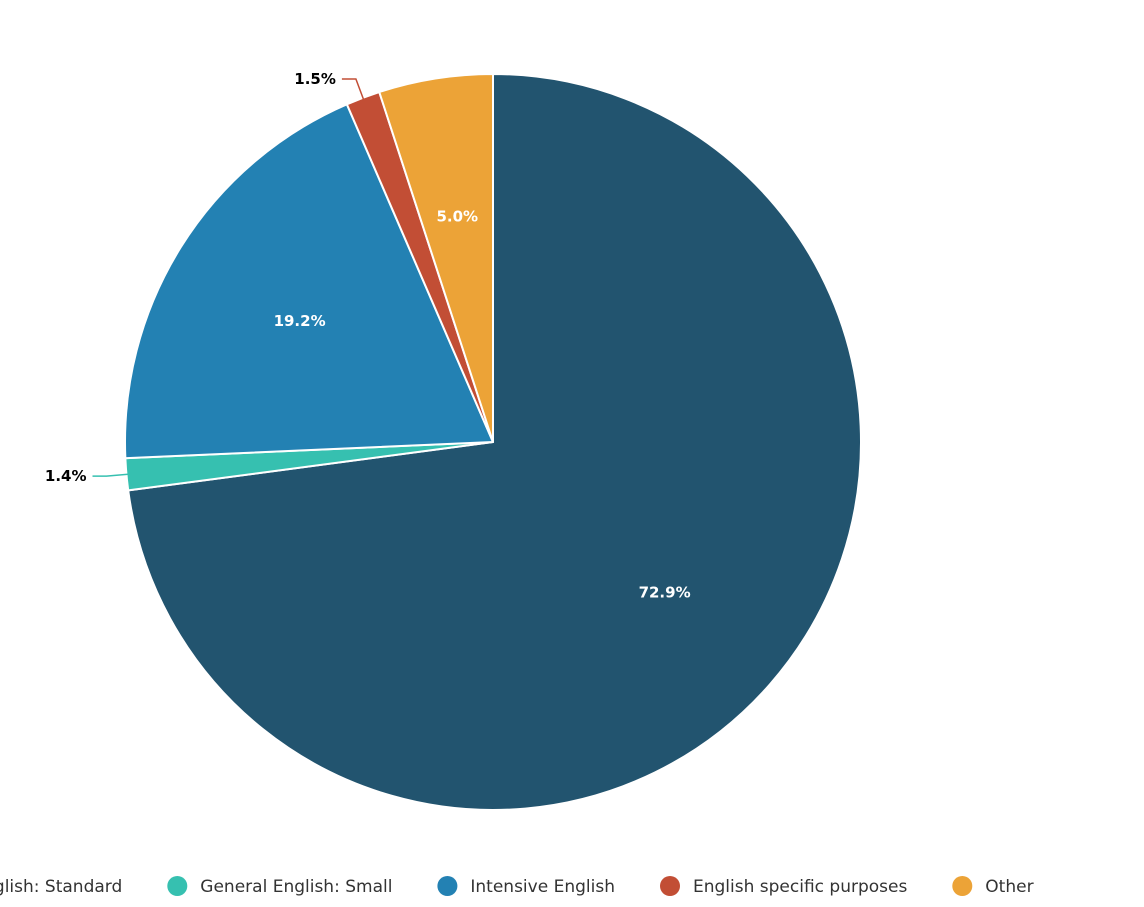  Describe the element at coordinates (447, 886) in the screenshot. I see `legend-marker-intensive-english` at that location.